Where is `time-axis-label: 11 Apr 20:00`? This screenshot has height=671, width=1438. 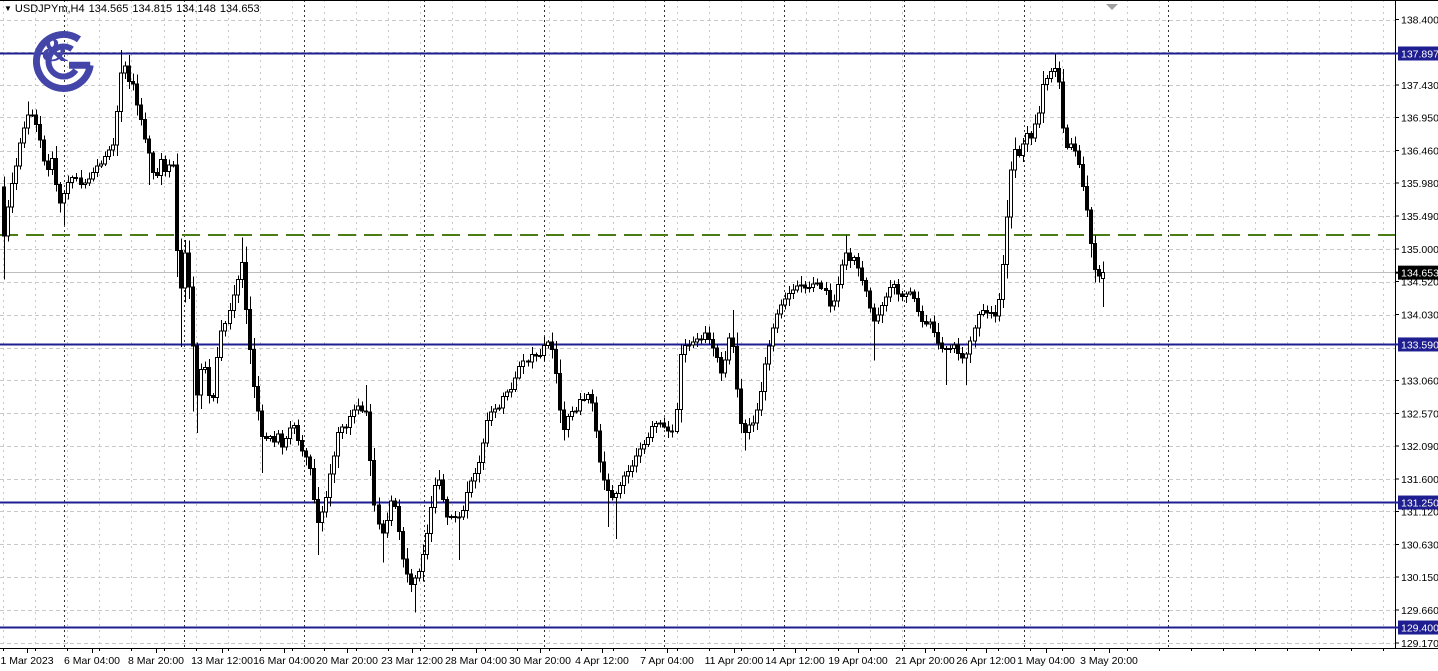
time-axis-label: 11 Apr 20:00 is located at coordinates (734, 661).